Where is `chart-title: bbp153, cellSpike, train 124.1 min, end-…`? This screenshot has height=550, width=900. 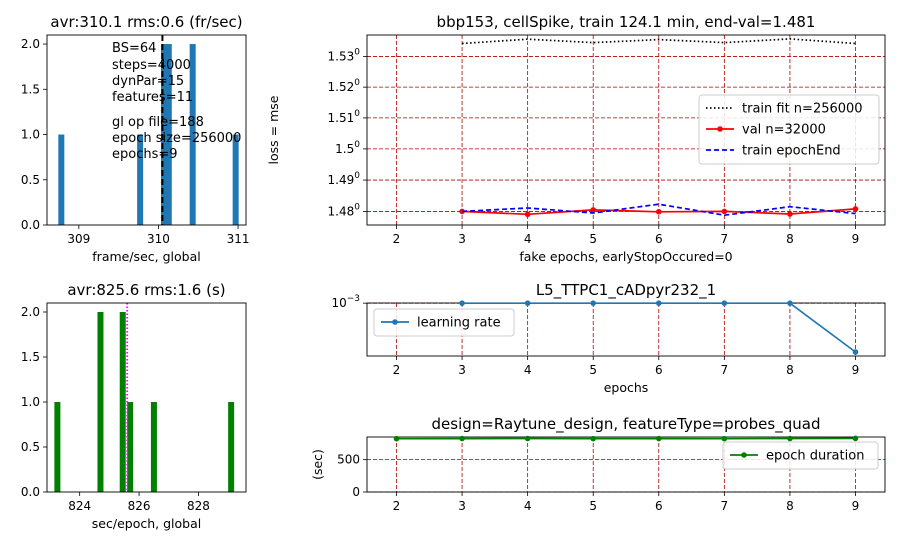 chart-title: bbp153, cellSpike, train 124.1 min, end-… is located at coordinates (626, 22).